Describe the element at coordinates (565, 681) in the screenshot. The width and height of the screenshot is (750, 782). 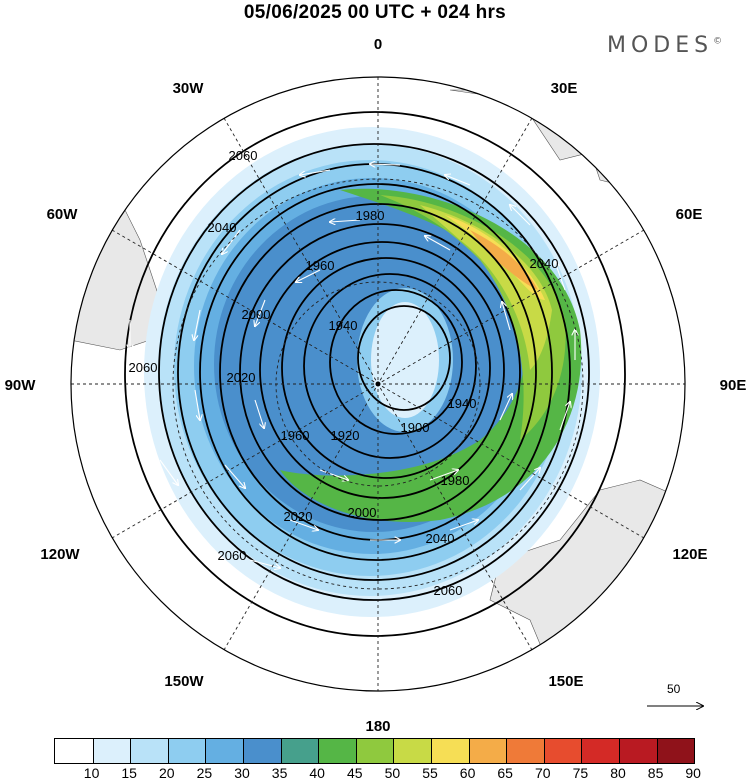
I see `lon-label-150e: 150E` at that location.